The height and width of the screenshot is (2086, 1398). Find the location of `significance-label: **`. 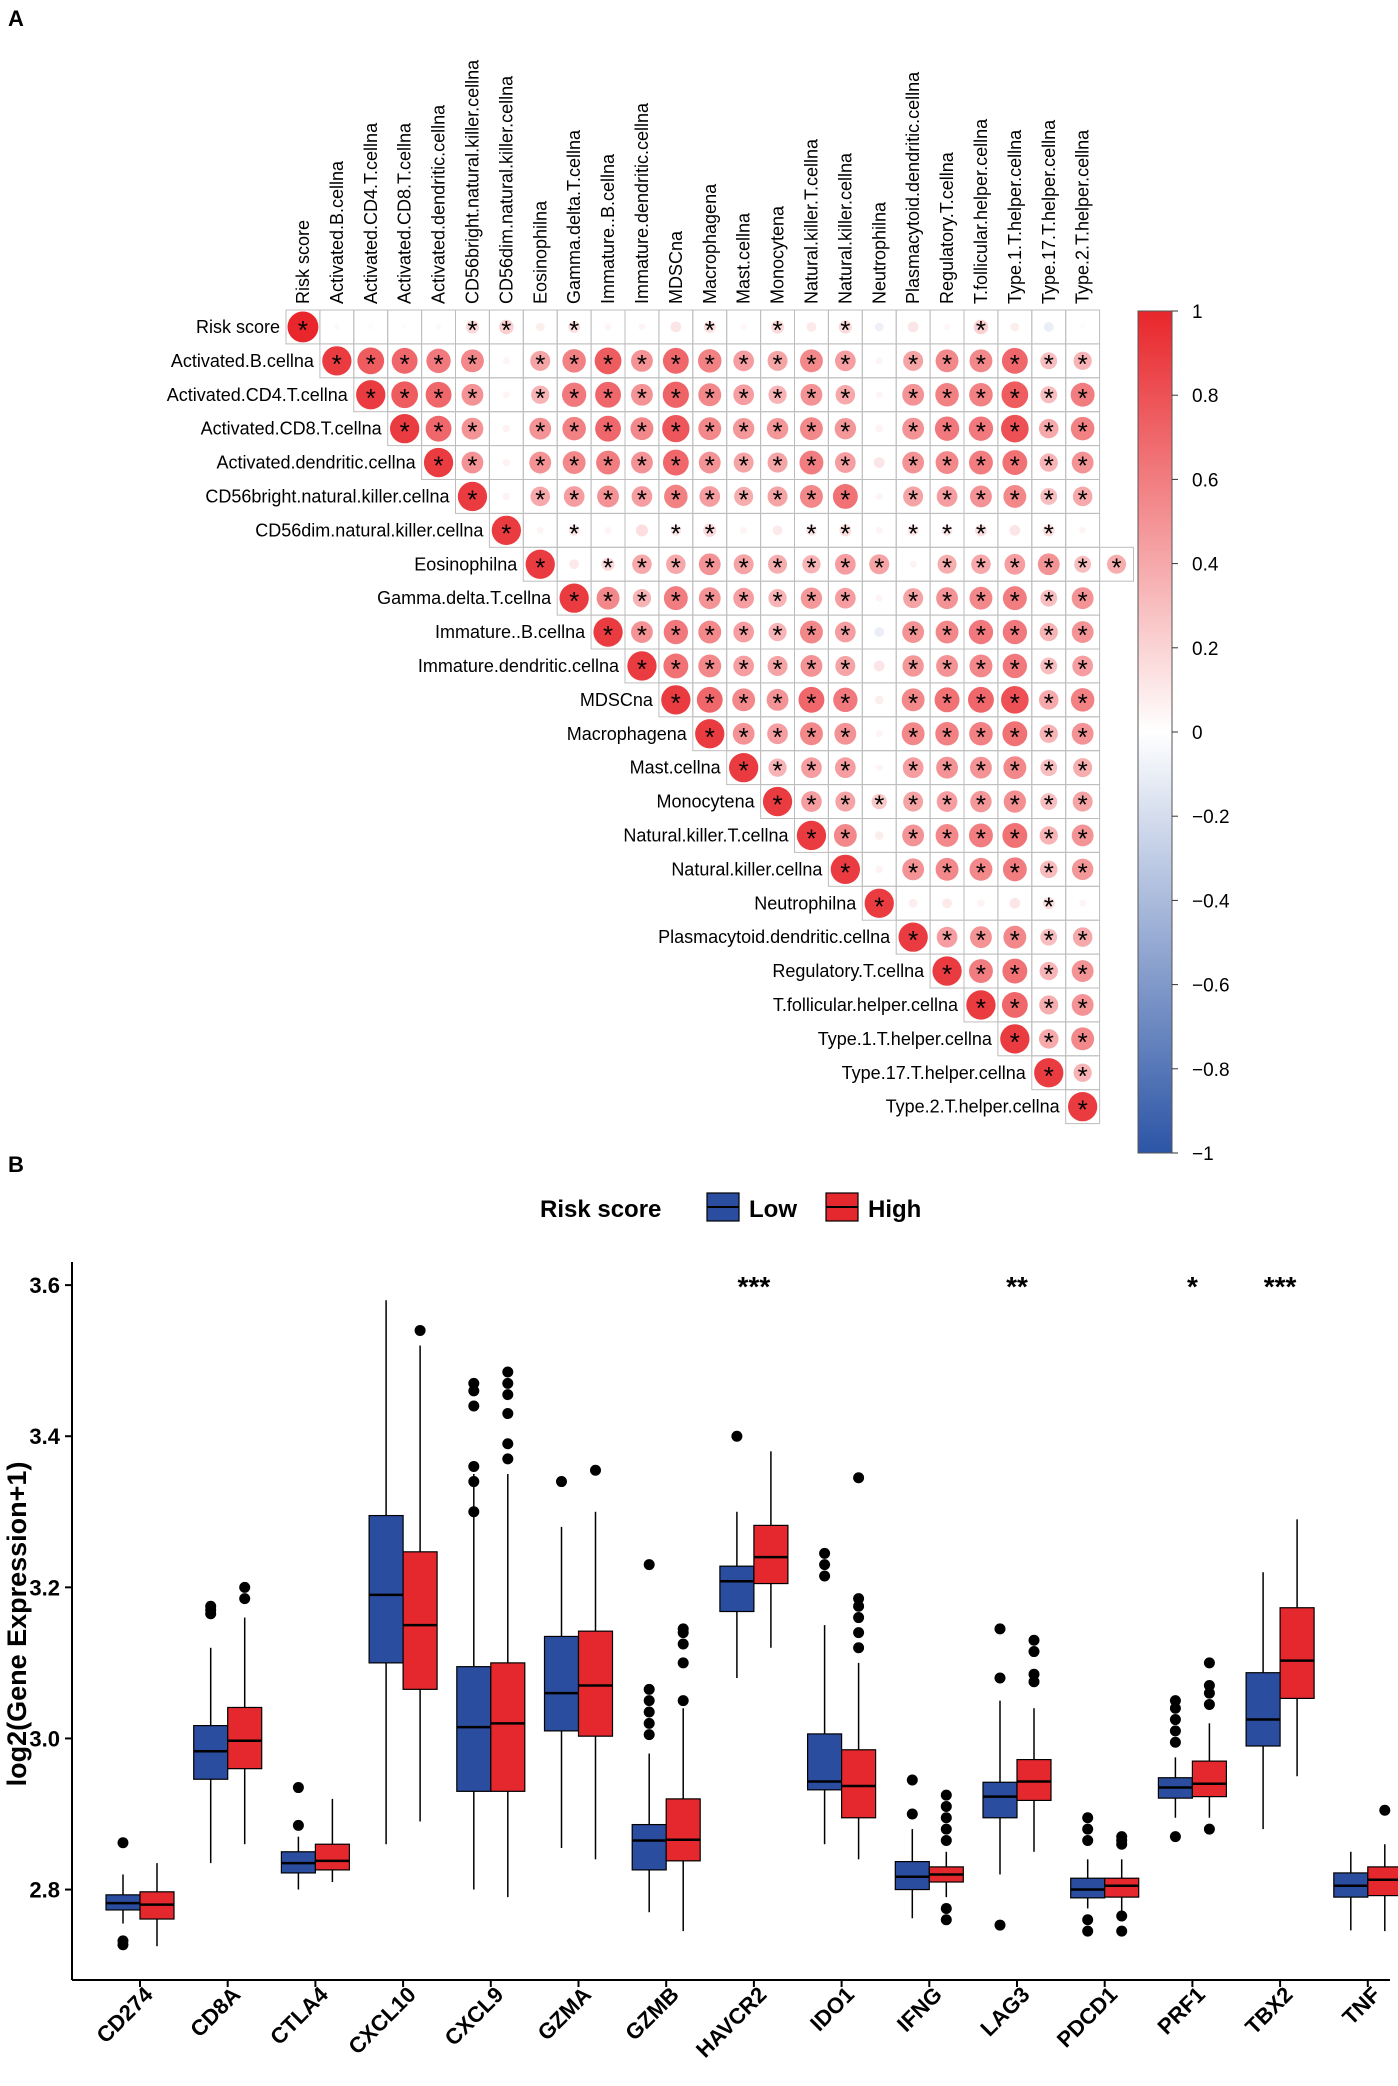

significance-label: ** is located at coordinates (1017, 1286).